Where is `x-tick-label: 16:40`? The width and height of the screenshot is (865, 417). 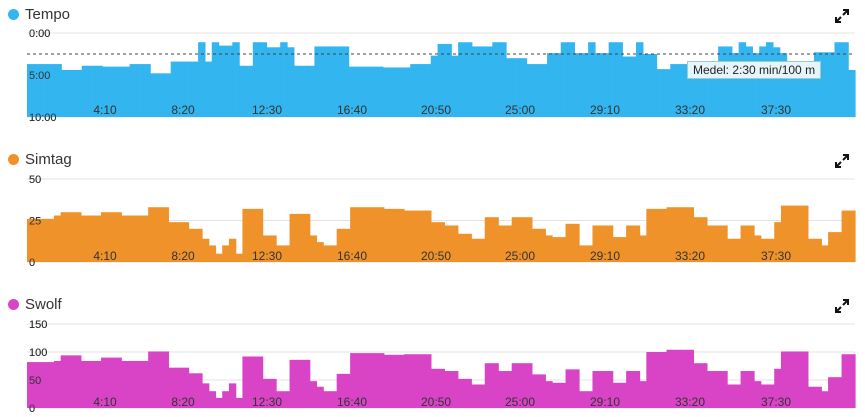
x-tick-label: 16:40 is located at coordinates (352, 256).